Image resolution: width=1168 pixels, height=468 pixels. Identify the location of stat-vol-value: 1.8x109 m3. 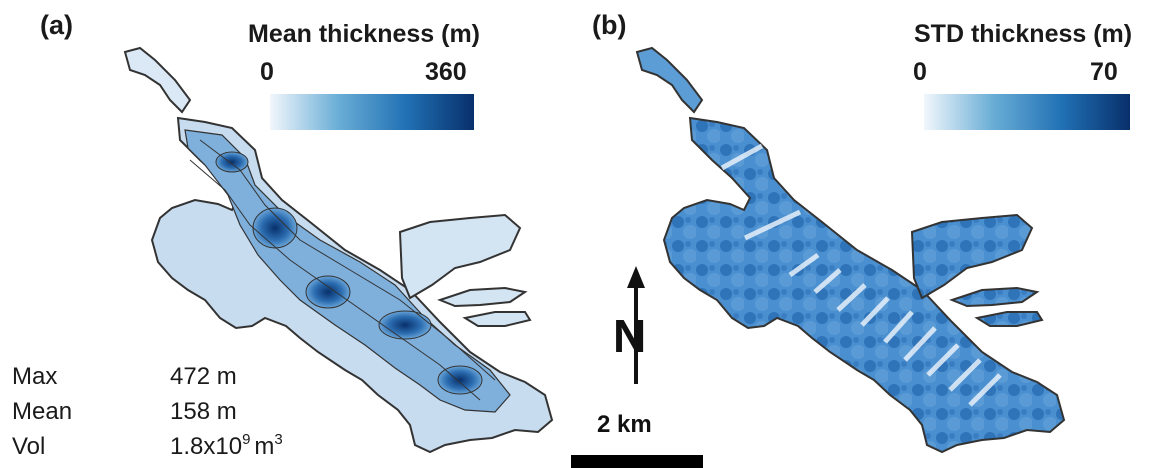
(226, 445).